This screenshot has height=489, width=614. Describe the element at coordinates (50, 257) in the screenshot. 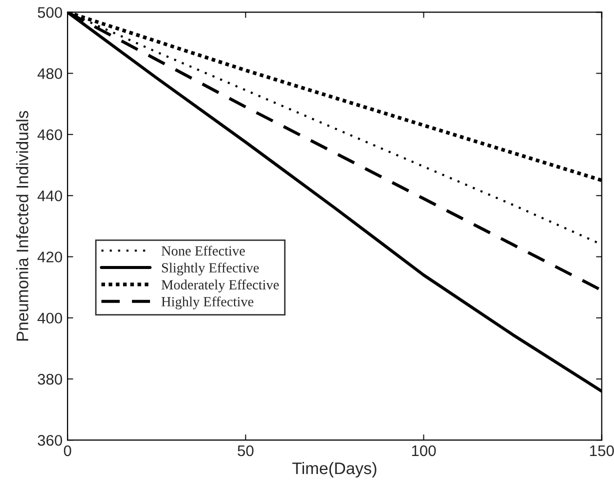

I see `y-tick-label: 420` at that location.